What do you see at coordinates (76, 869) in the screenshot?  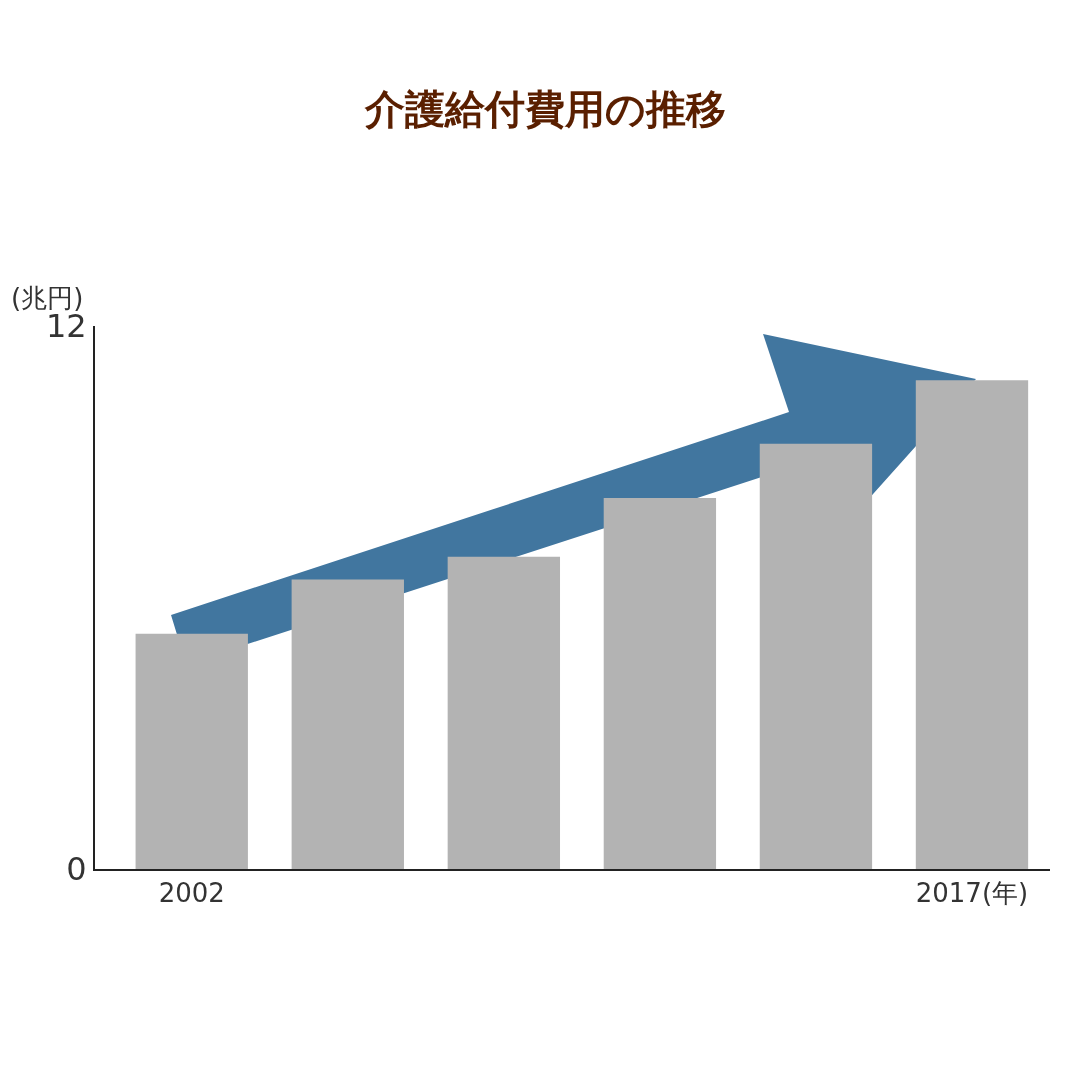 I see `y-tick-label: 0` at bounding box center [76, 869].